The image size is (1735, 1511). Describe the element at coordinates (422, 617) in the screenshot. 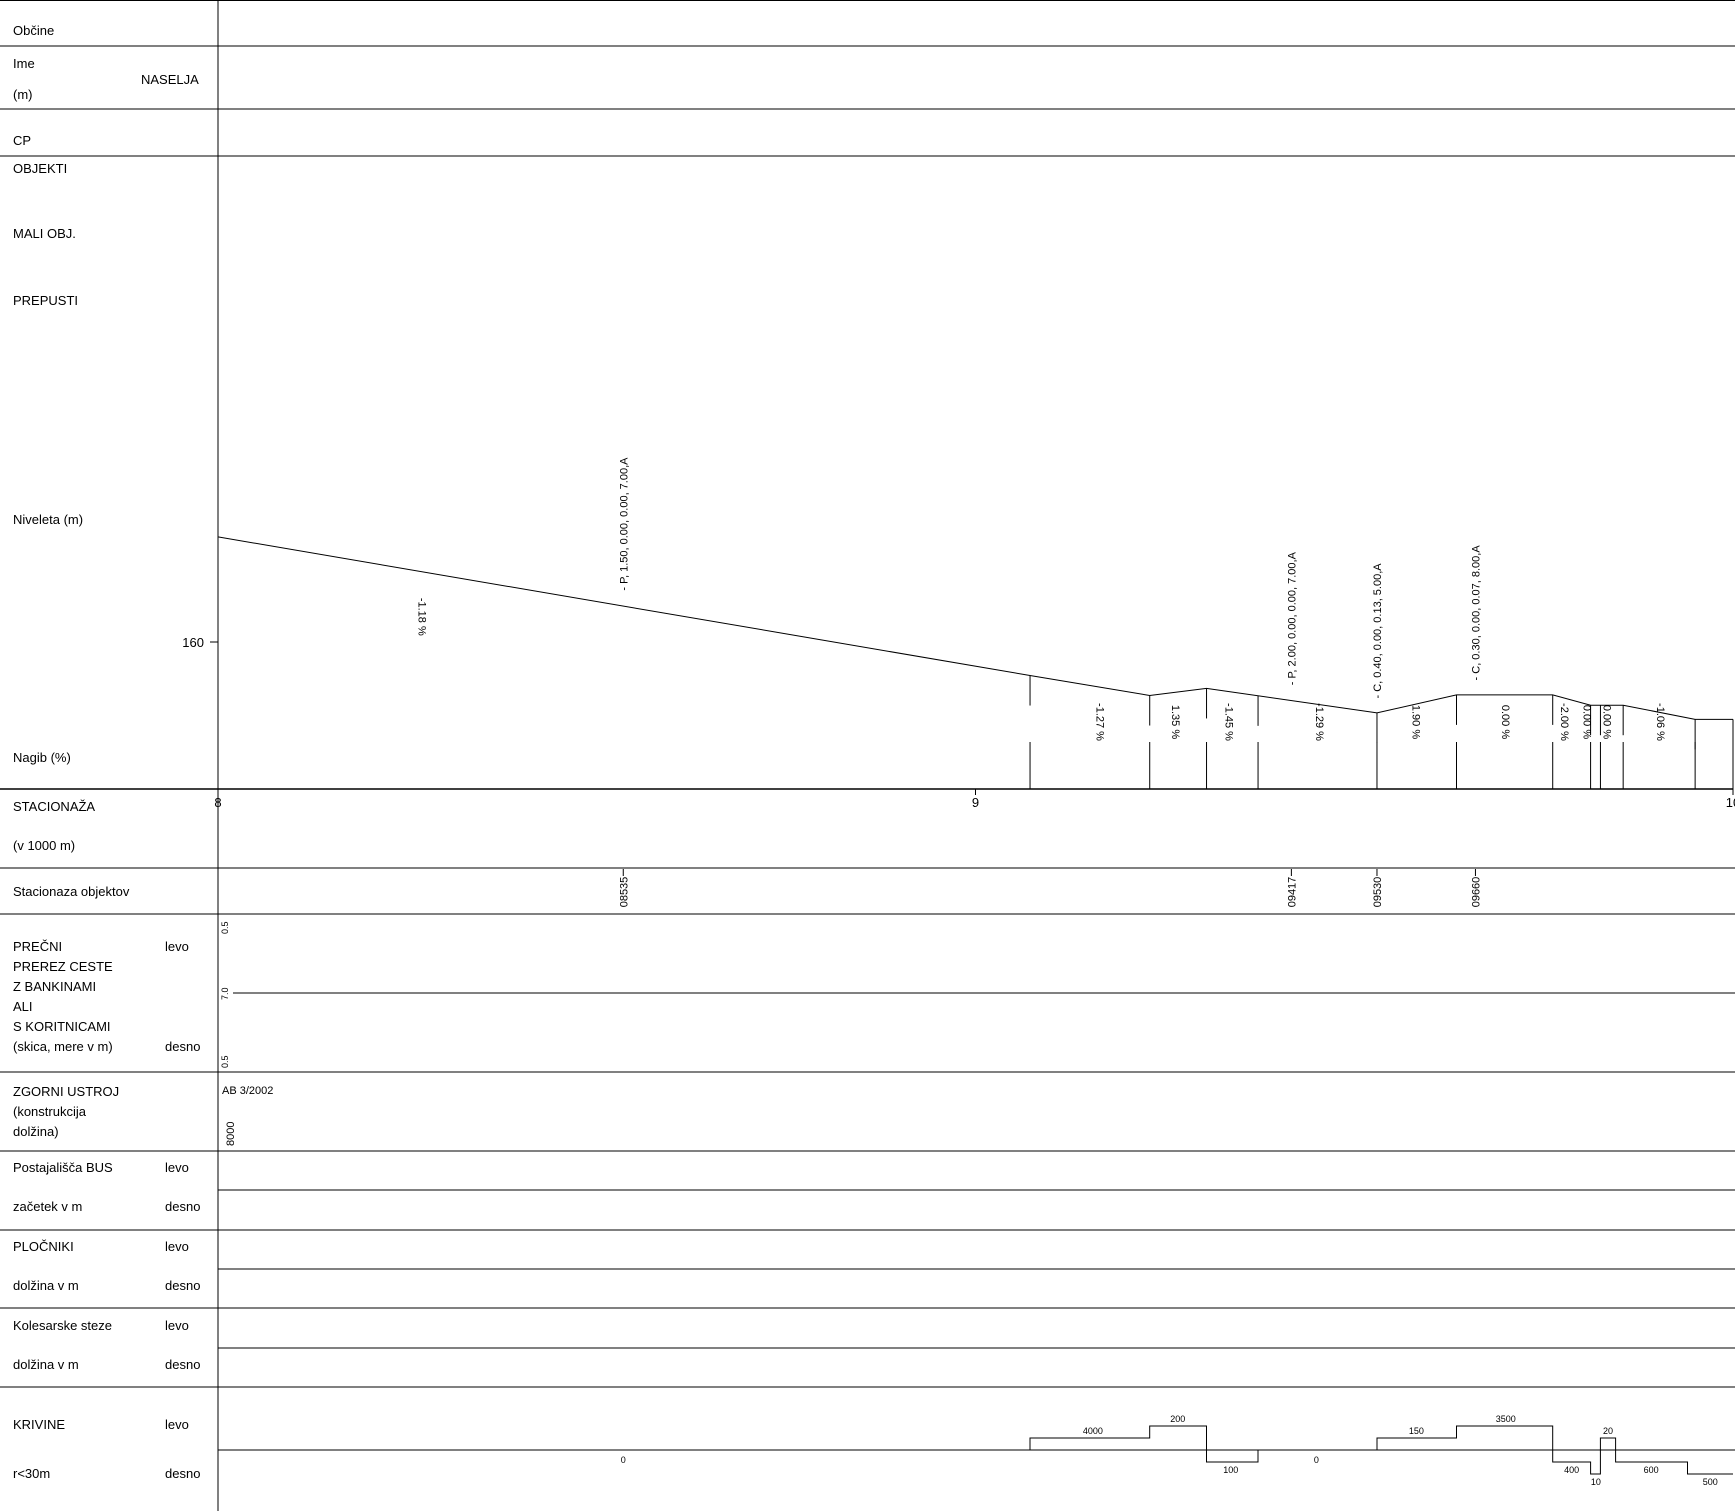

I see `slope-label: -1.18 %` at that location.